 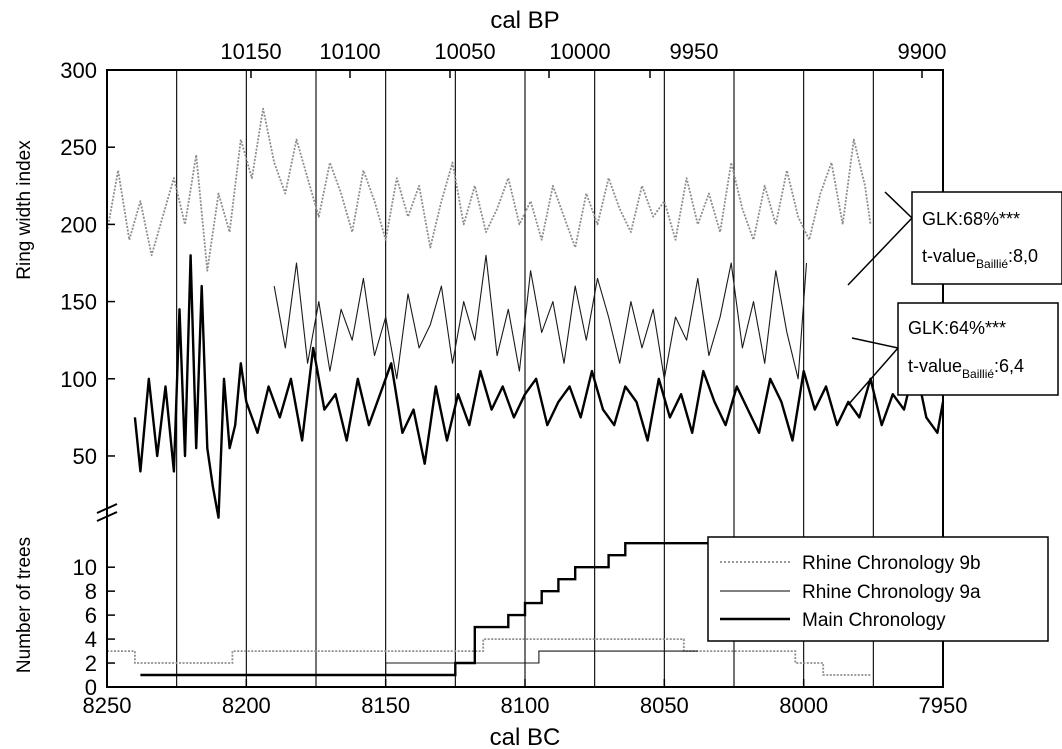 I want to click on lower-y-tick-label-4: 8, so click(x=91, y=591).